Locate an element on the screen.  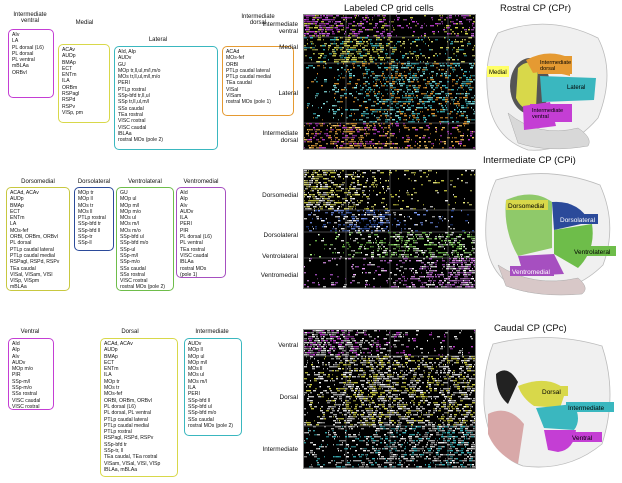
row-label-caudal-0: Ventral is located at coordinates (288, 345).